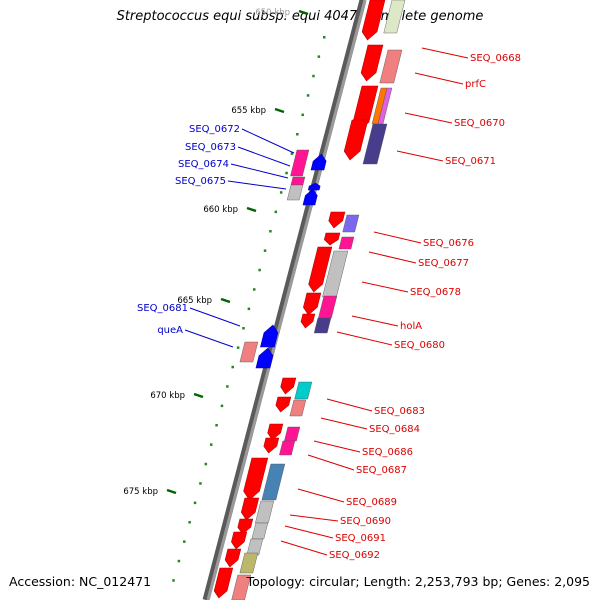 Image resolution: width=600 pixels, height=600 pixels. I want to click on topology-label: Topology: circular, so click(301, 581).